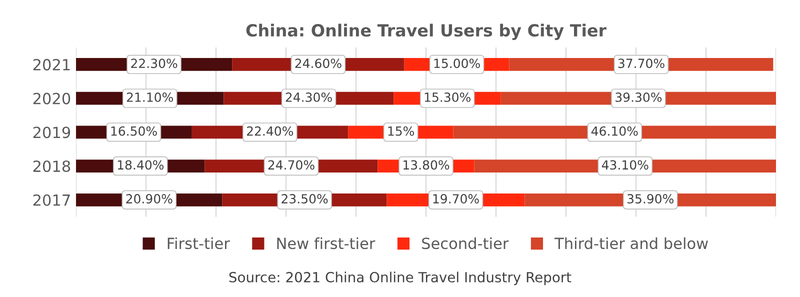 The height and width of the screenshot is (297, 800). I want to click on data-label: 24.60%, so click(318, 63).